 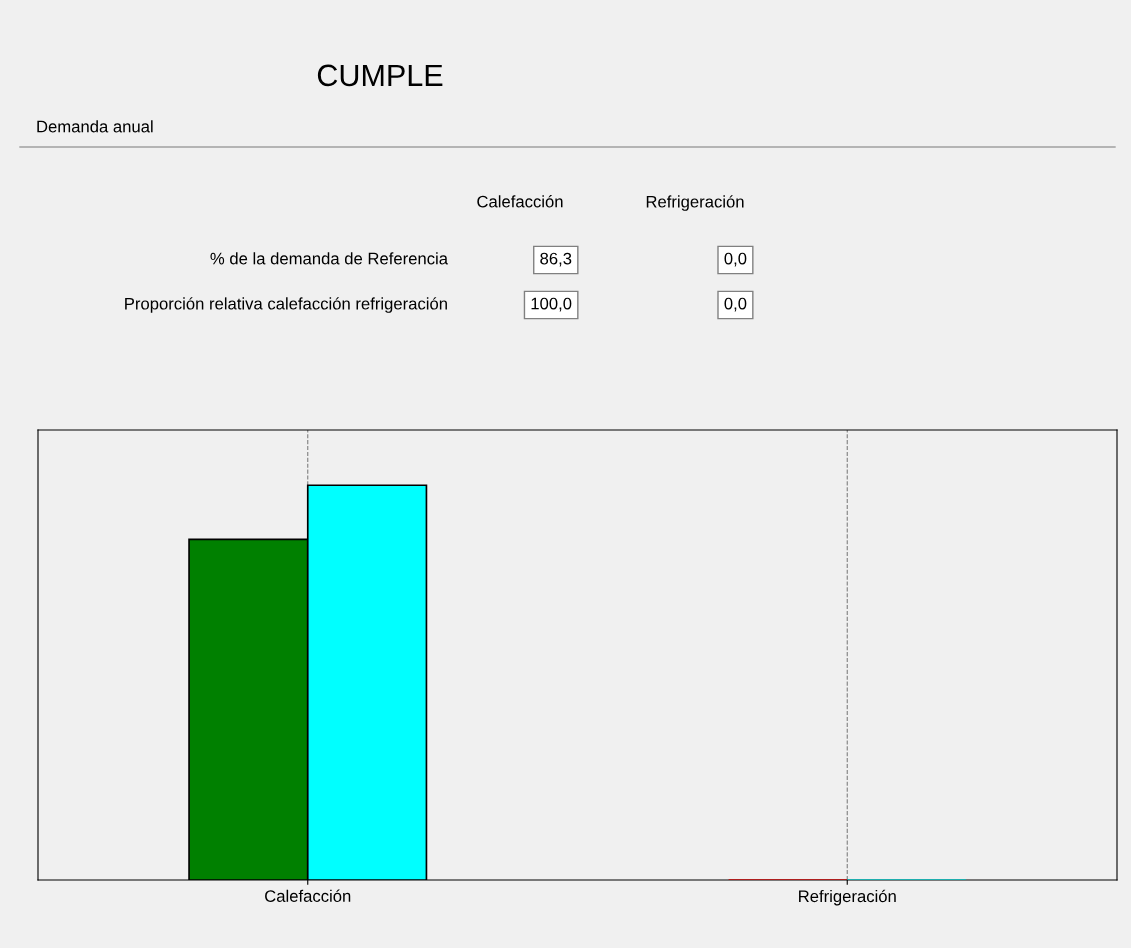 What do you see at coordinates (380, 75) in the screenshot?
I see `chart-title: CUMPLE` at bounding box center [380, 75].